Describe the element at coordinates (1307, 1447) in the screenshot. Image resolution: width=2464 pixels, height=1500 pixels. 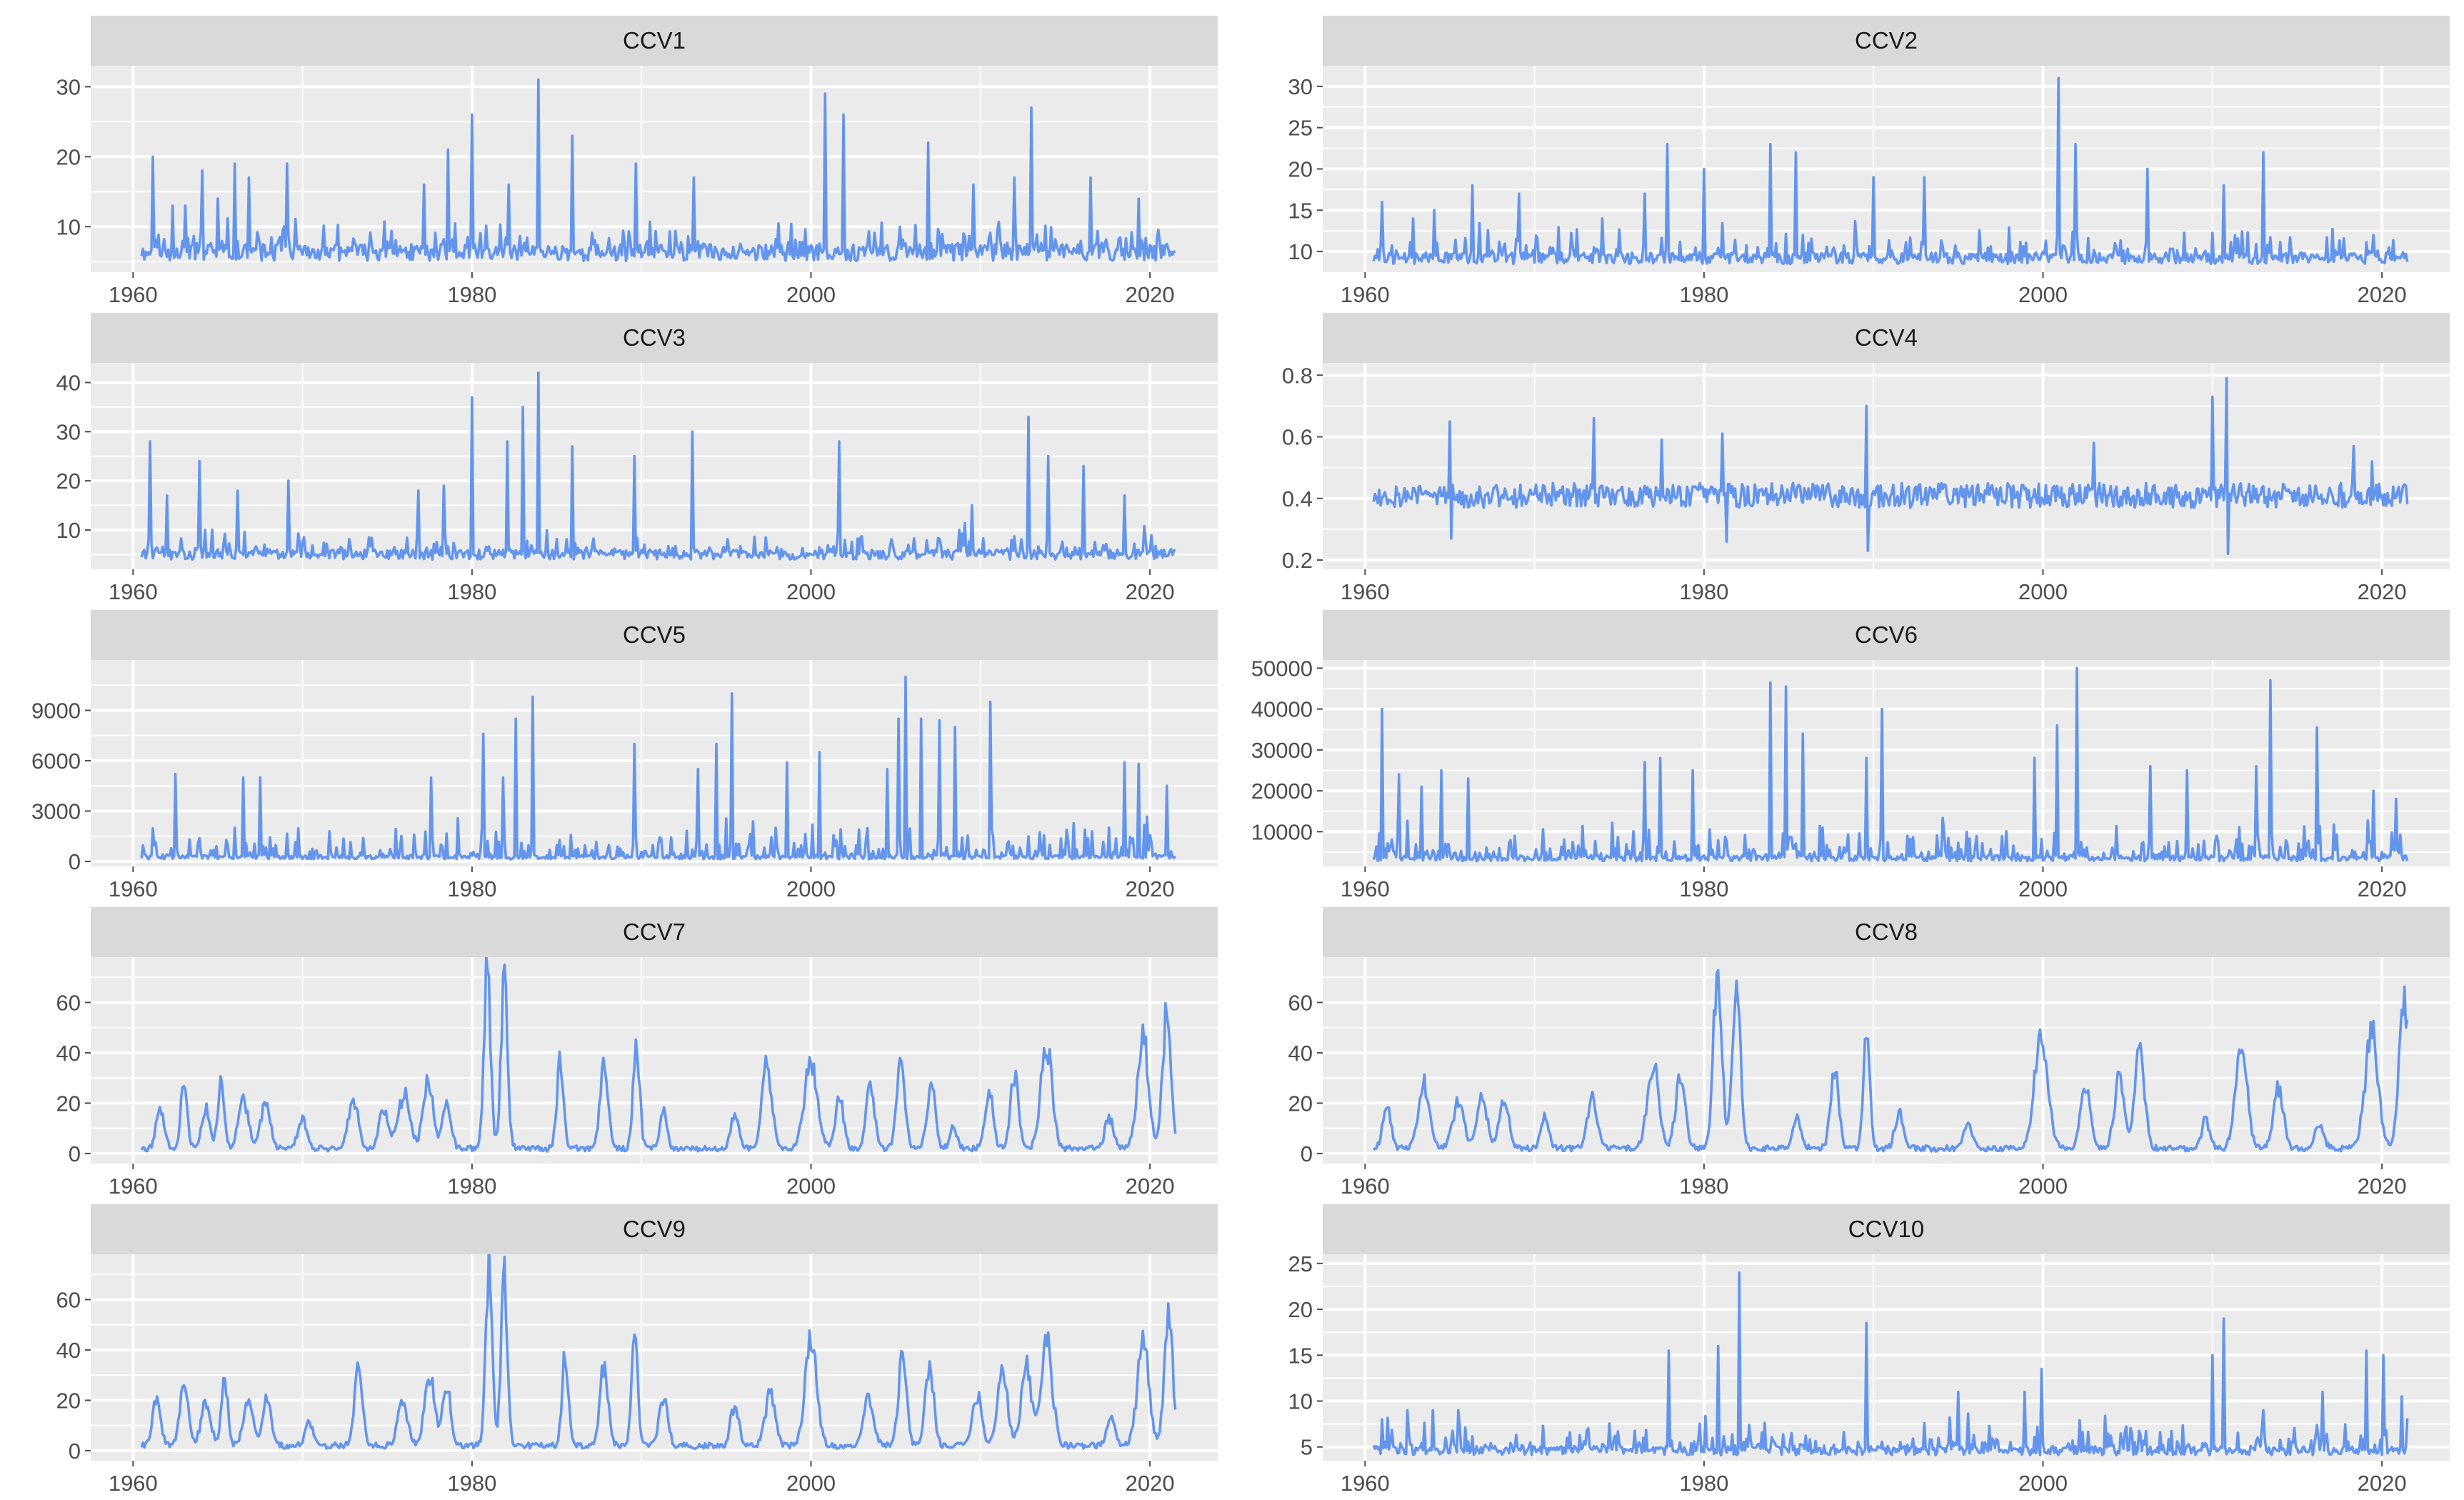
I see `y-tick-label: 5` at that location.